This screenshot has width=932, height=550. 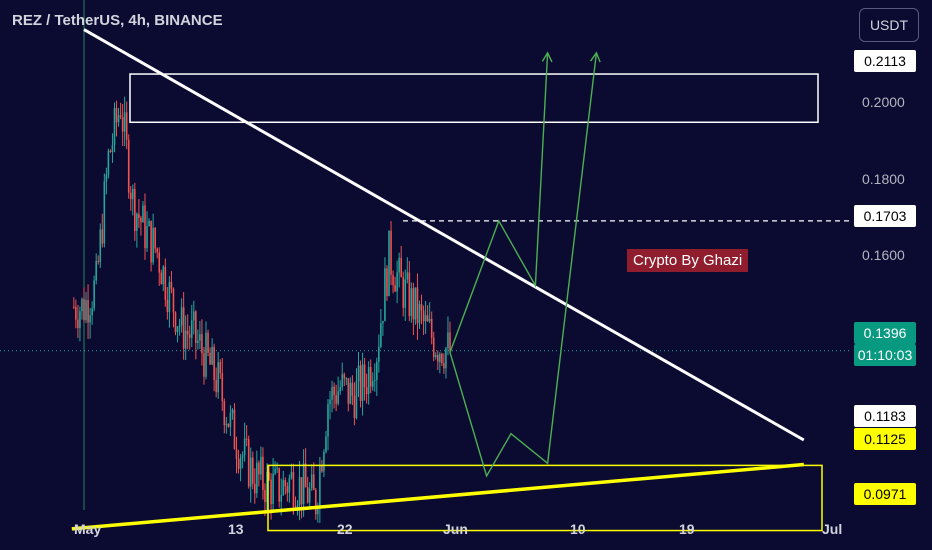 I want to click on symbol-title: REZ / TetherUS, 4h, BINANCE, so click(x=117, y=20).